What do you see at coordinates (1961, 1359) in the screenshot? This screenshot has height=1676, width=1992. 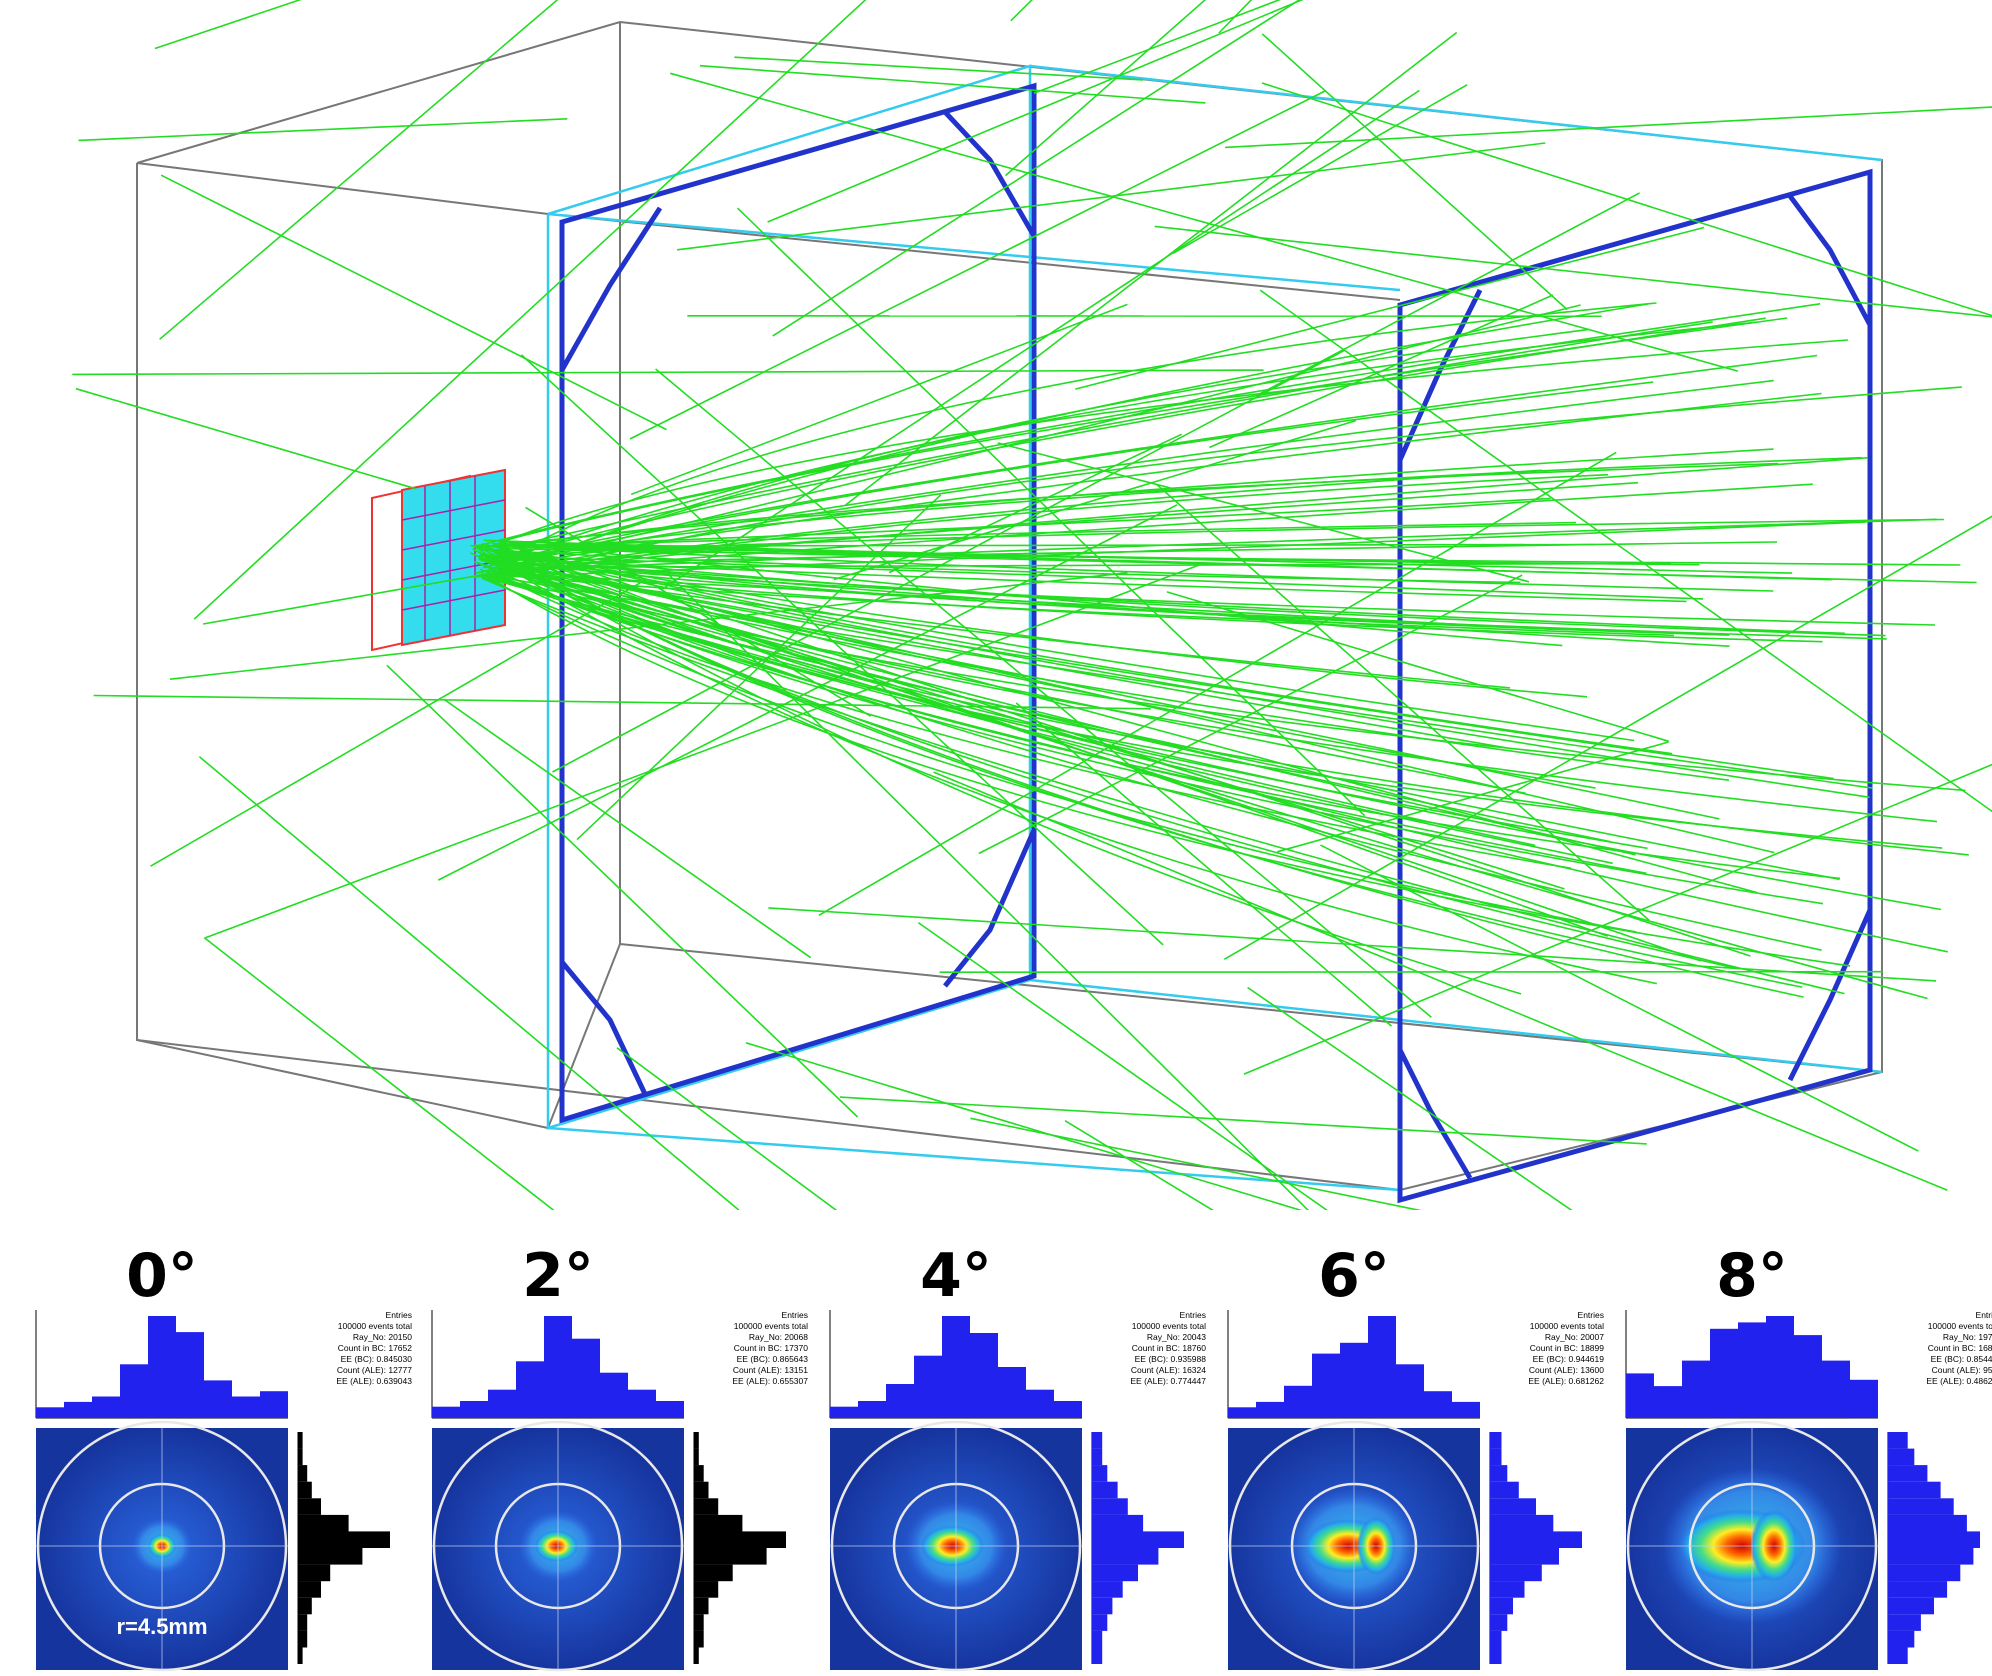 I see `stats-line: EE (BC): 0.854445` at bounding box center [1961, 1359].